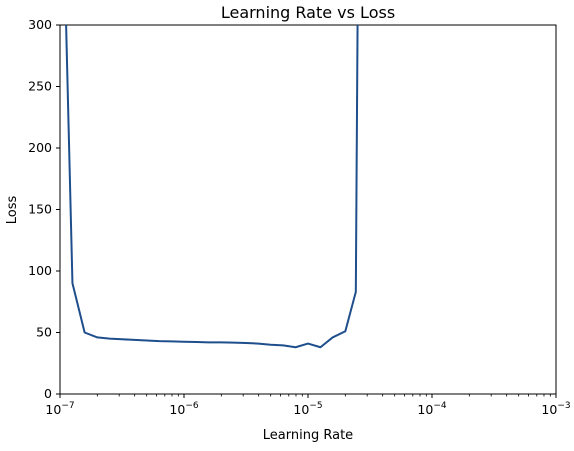 This screenshot has height=451, width=574. What do you see at coordinates (308, 435) in the screenshot?
I see `x-axis-label: Learning Rate` at bounding box center [308, 435].